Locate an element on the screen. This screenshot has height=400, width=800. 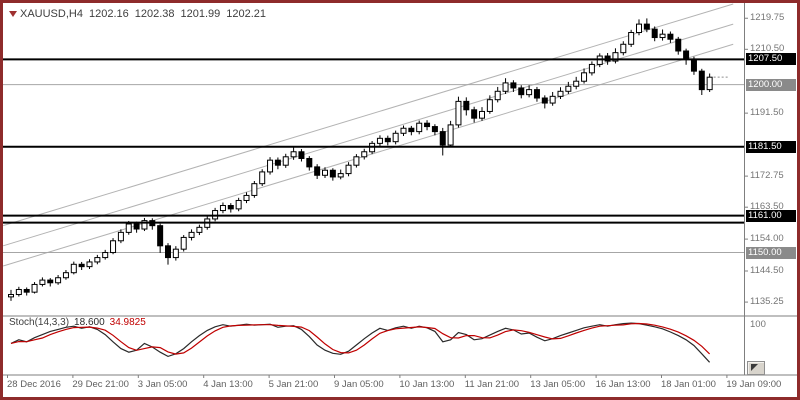
time-axis-label: 11 Jan 21:00 is located at coordinates (492, 384).